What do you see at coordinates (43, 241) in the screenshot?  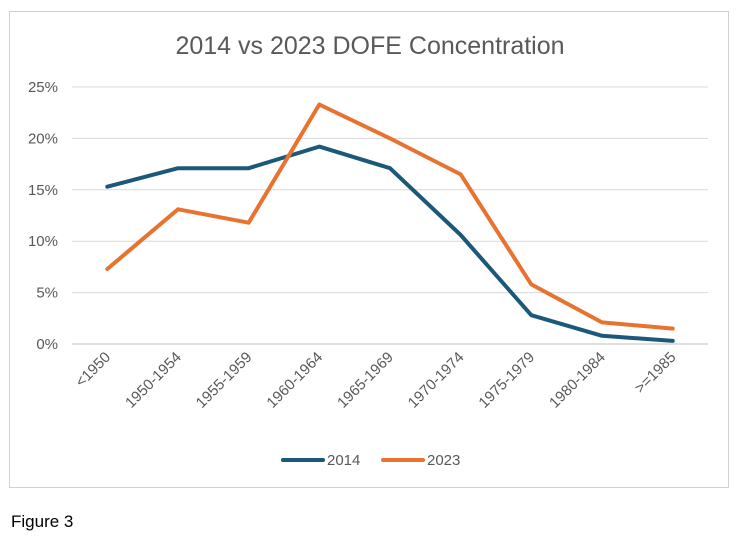 I see `y-tick-label: 10%` at bounding box center [43, 241].